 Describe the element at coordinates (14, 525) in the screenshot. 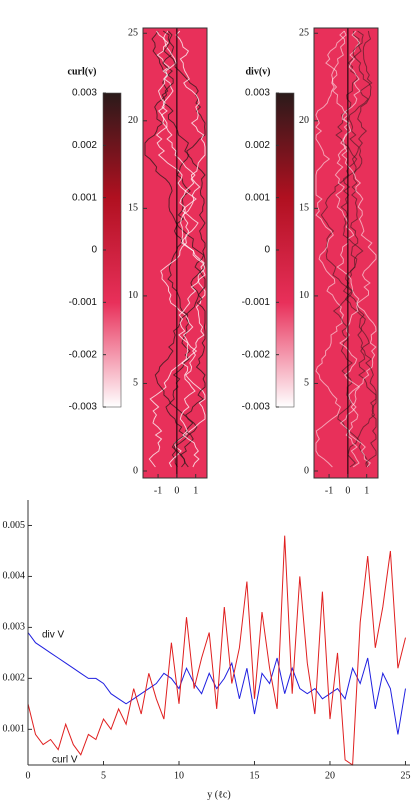

I see `y-tick-label: 0.005` at that location.